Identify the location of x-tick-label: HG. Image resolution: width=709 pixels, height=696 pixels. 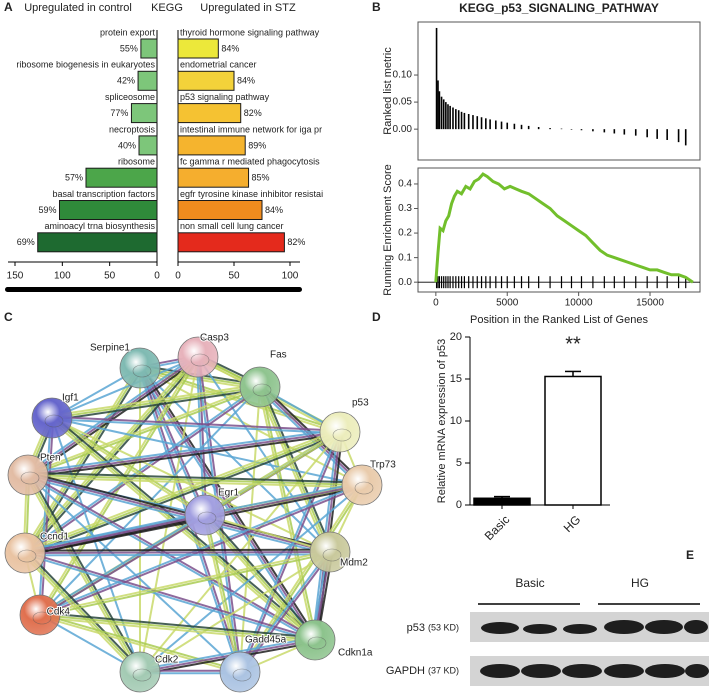
(572, 523).